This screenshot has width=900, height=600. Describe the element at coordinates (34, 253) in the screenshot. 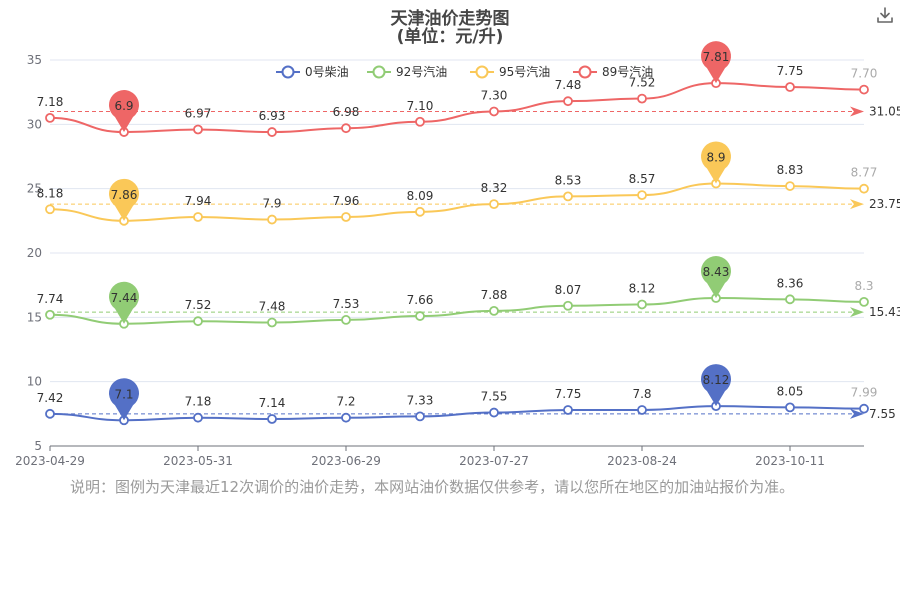

I see `y-tick-label: 20` at that location.